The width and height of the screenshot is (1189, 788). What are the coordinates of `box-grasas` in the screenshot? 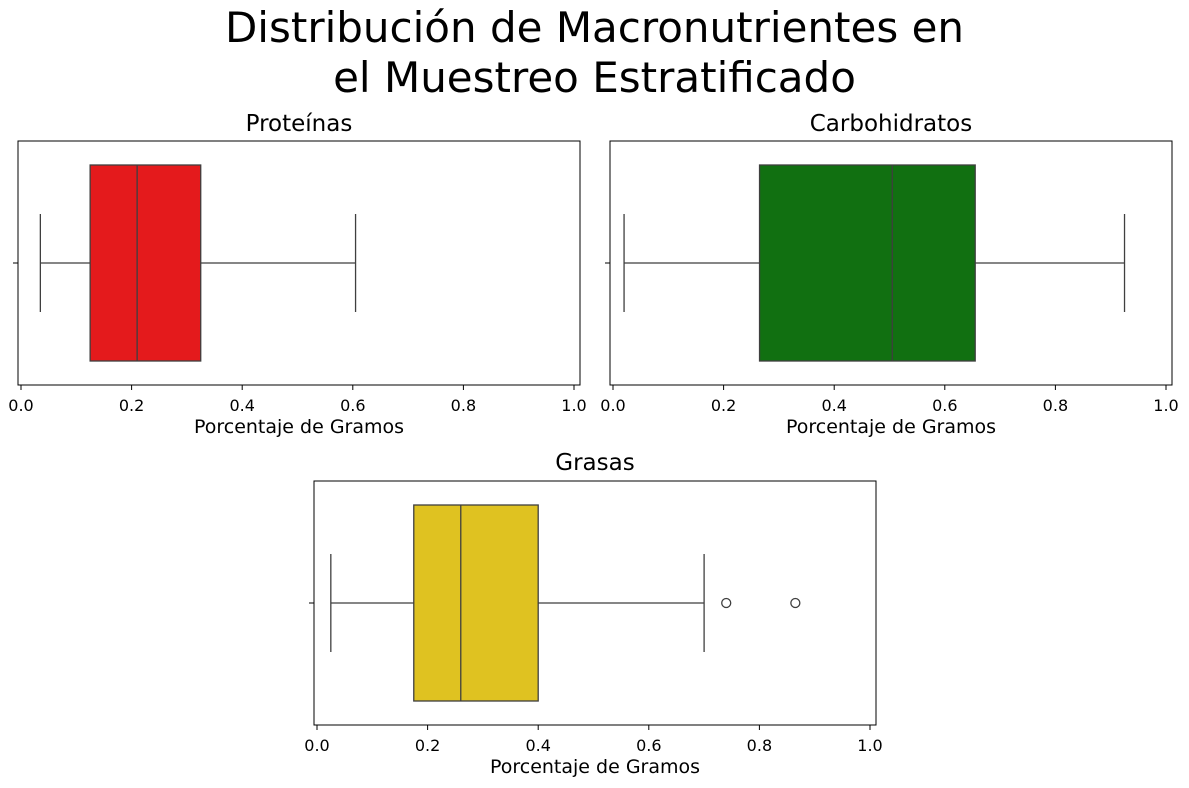 It's located at (476, 603).